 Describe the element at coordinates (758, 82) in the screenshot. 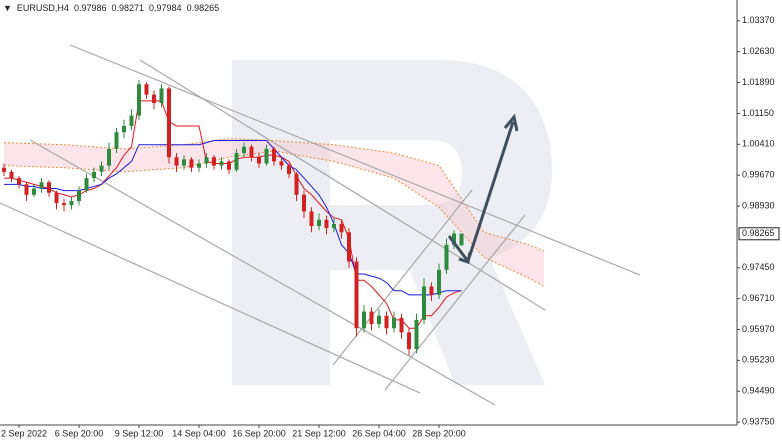

I see `y-tick-label: 1.01890` at that location.